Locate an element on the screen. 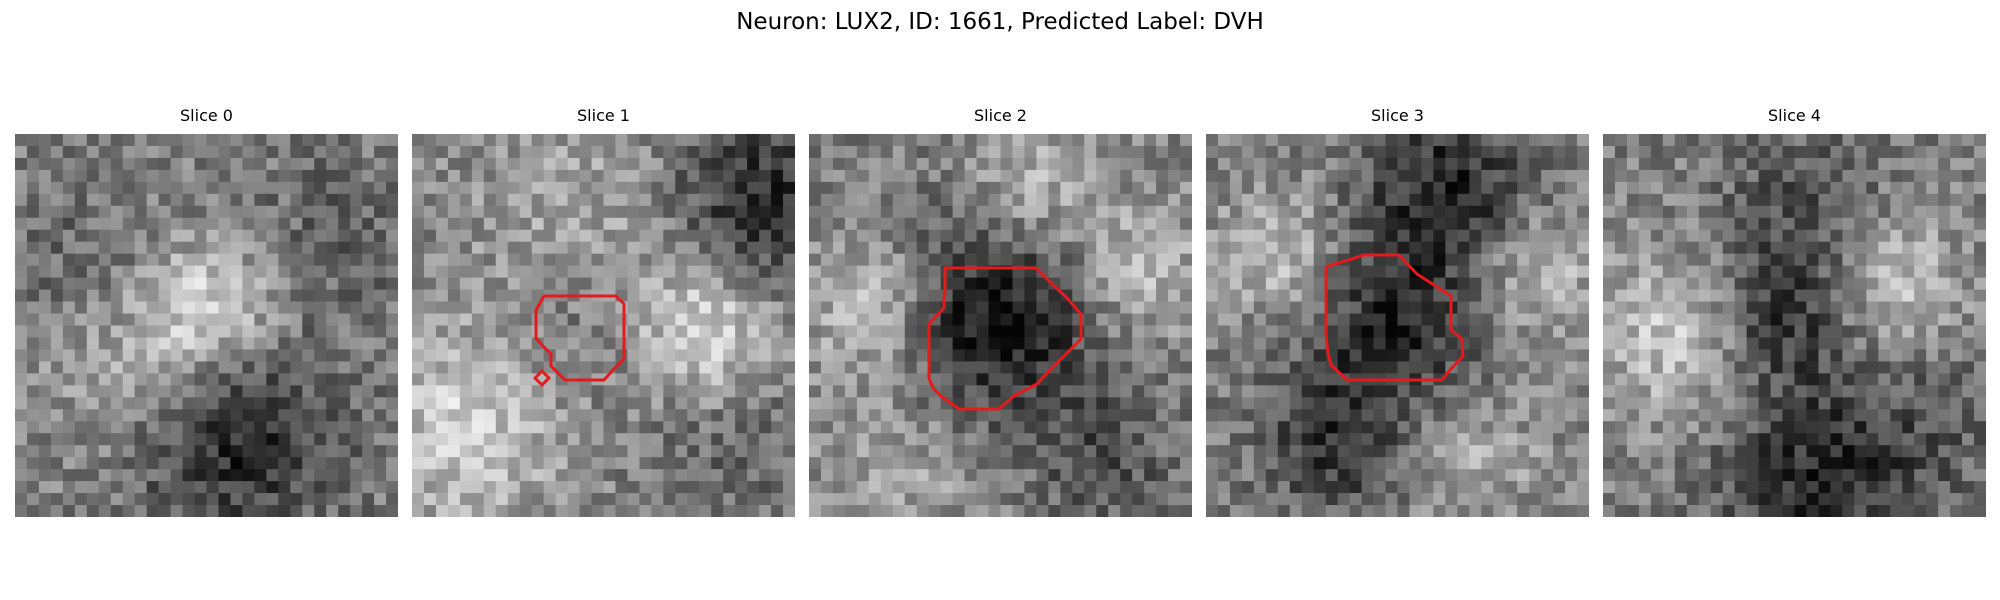 Image resolution: width=2000 pixels, height=600 pixels. slice-panel-3: Slice 3 is located at coordinates (1397, 311).